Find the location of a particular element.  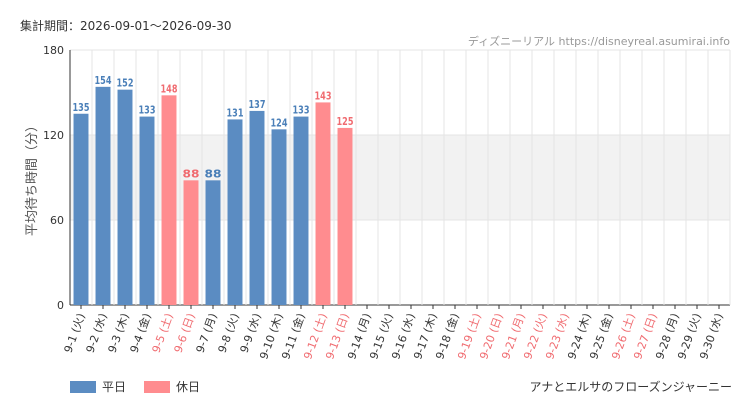

data-label: 152 is located at coordinates (125, 83).